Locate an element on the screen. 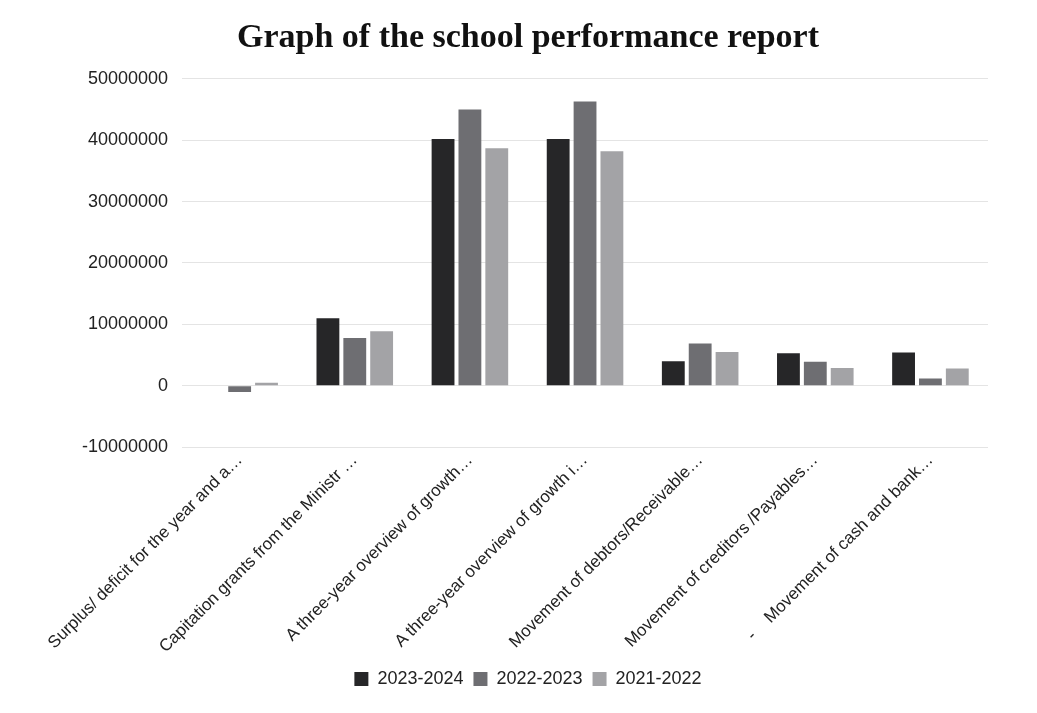  legend-label: 2022-2023 is located at coordinates (539, 677).